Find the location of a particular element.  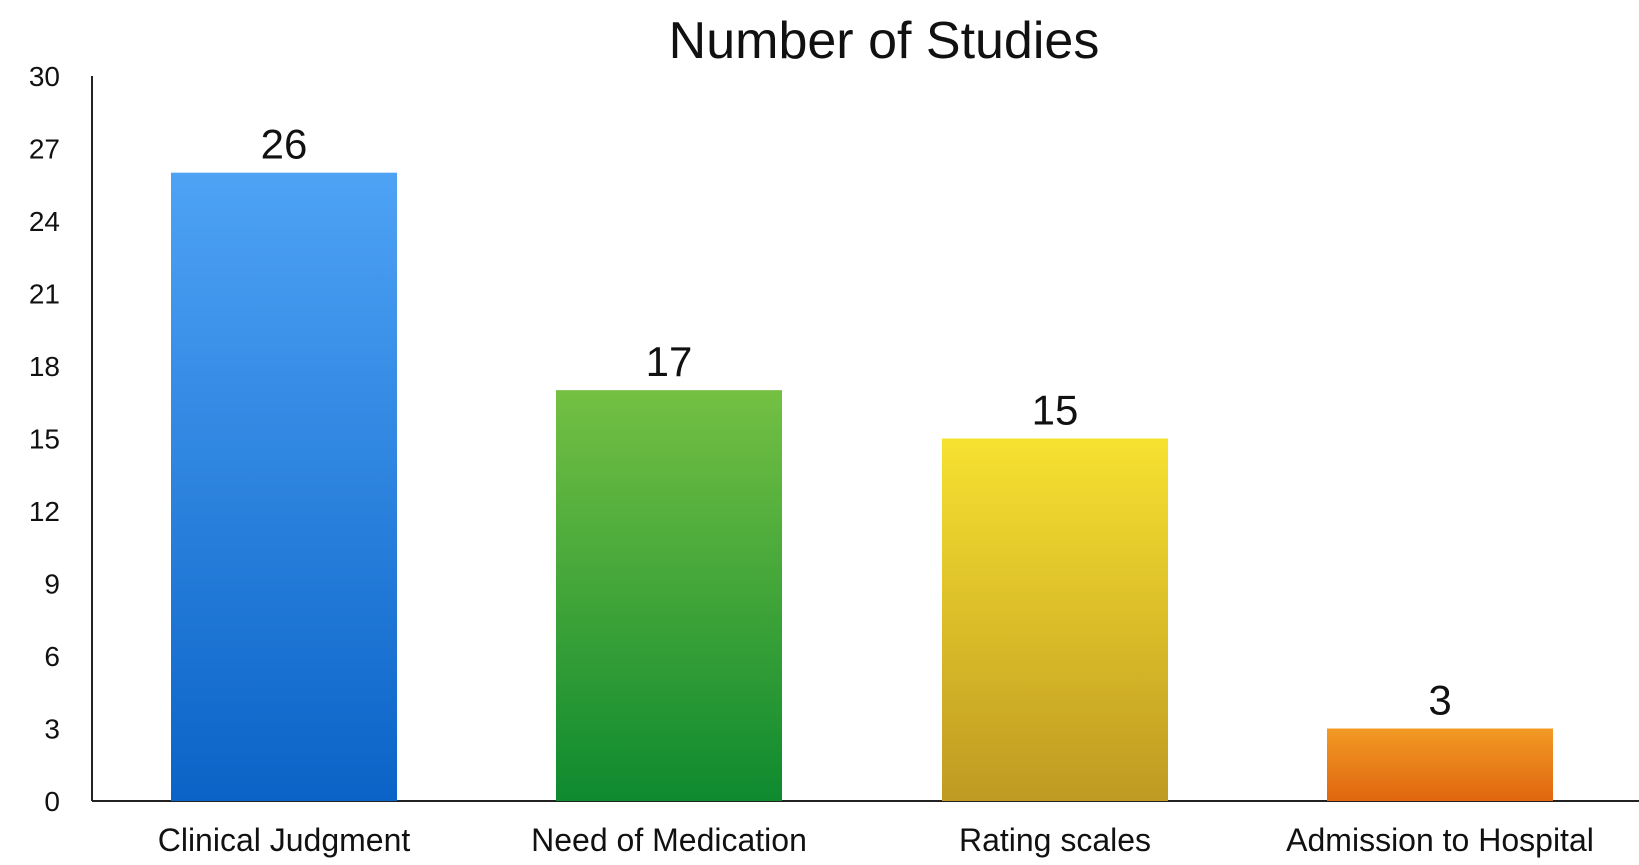

y-tick-label: 6 is located at coordinates (52, 656).